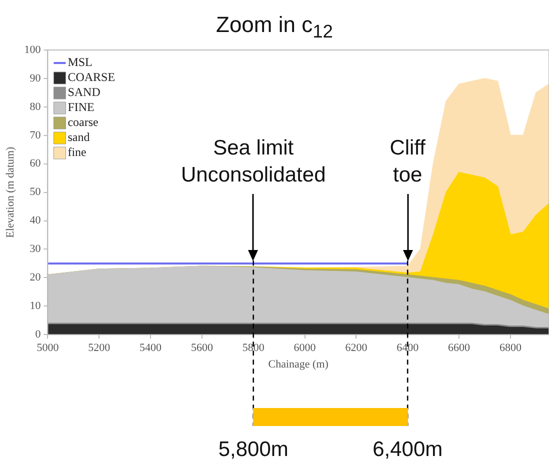 Image resolution: width=549 pixels, height=470 pixels. I want to click on chart-title: Zoom in c$_{12}$, so click(274, 27).